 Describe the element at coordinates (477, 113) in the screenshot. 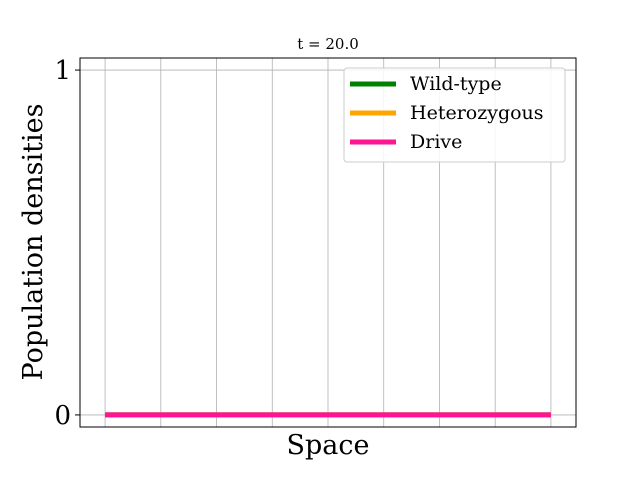

I see `legend-label-heterozygous: Heterozygous` at that location.